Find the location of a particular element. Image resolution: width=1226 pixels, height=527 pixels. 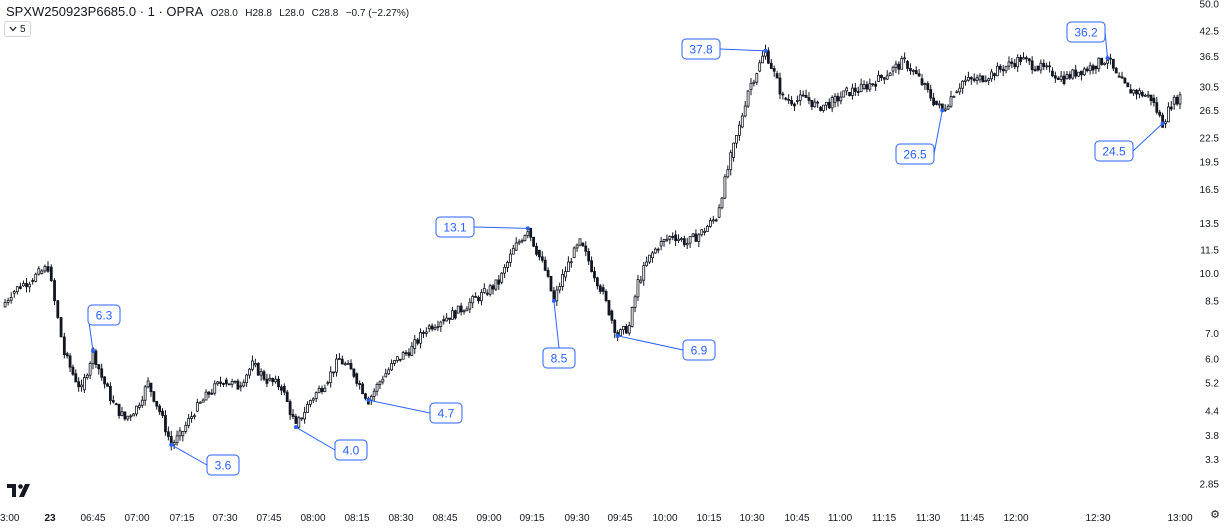

price-callout: 4.0 is located at coordinates (330, 443).